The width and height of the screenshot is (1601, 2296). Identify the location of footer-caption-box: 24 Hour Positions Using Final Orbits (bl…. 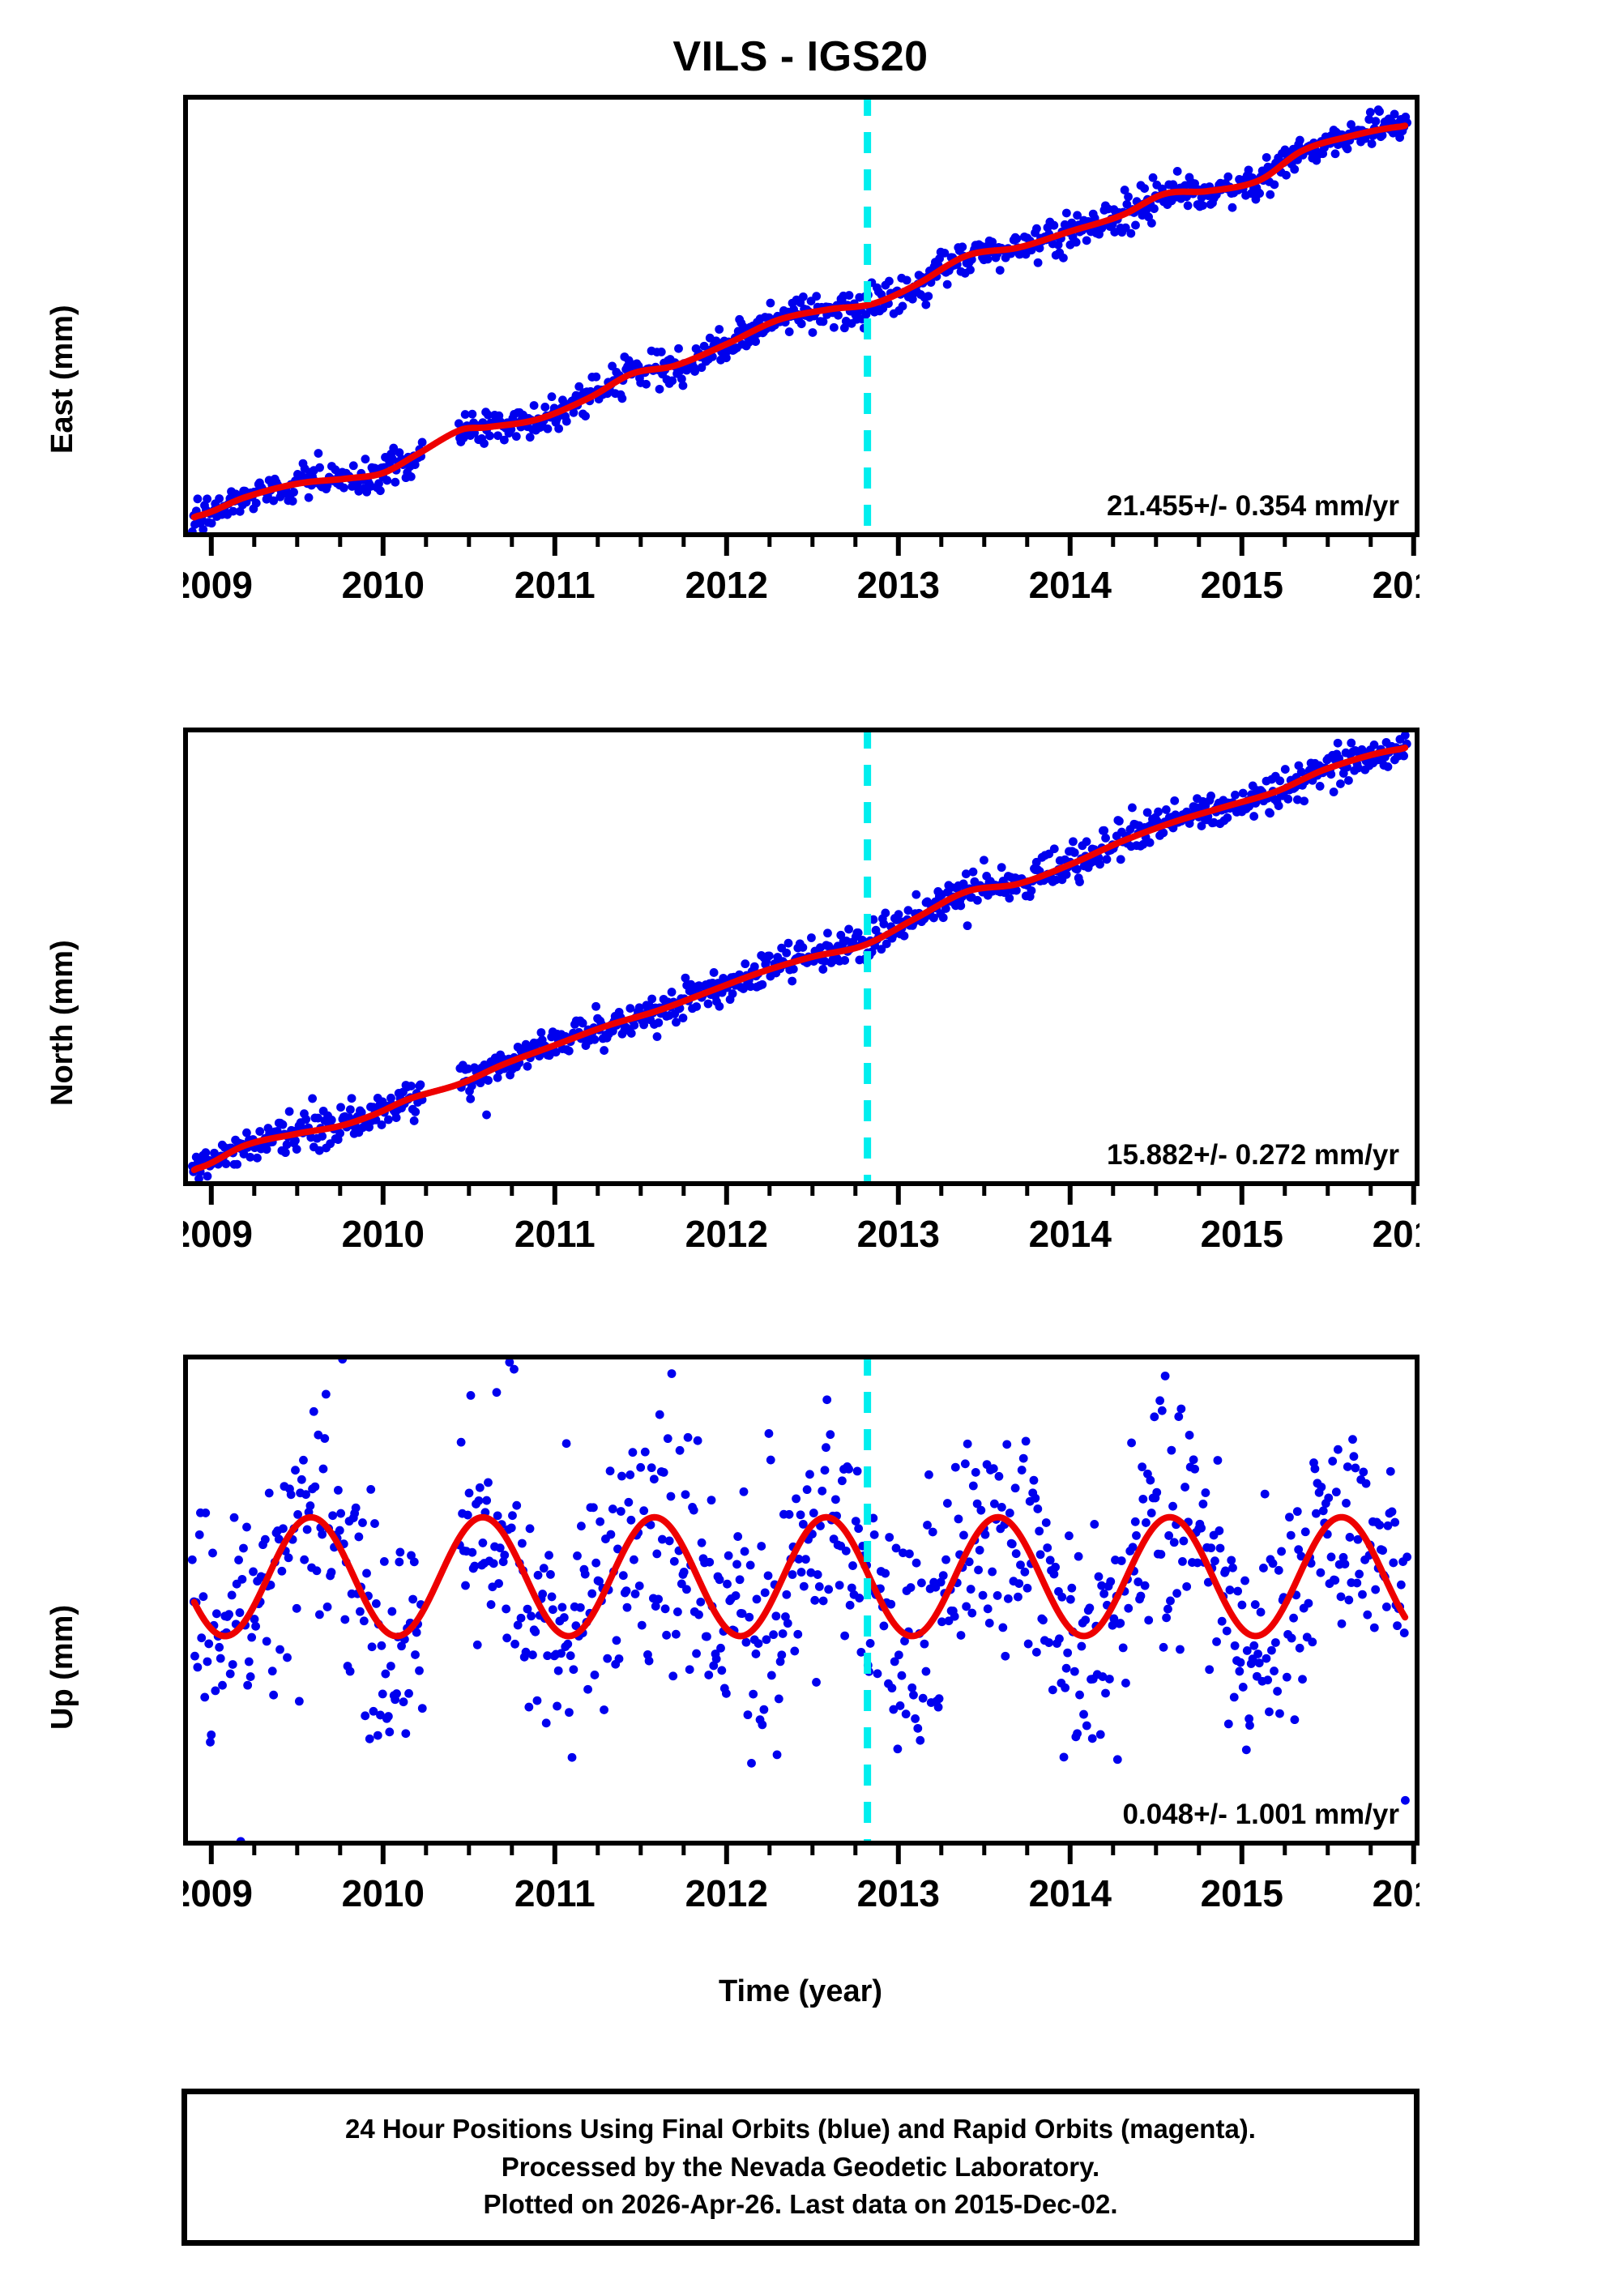
(800, 2167).